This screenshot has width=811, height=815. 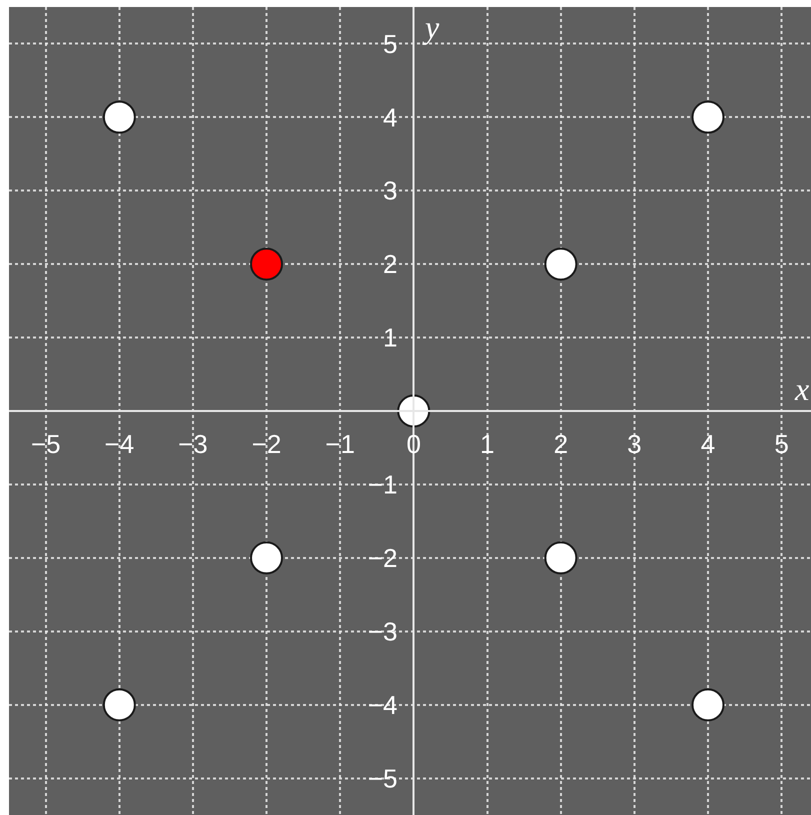 What do you see at coordinates (390, 264) in the screenshot?
I see `y-tick-label: 2` at bounding box center [390, 264].